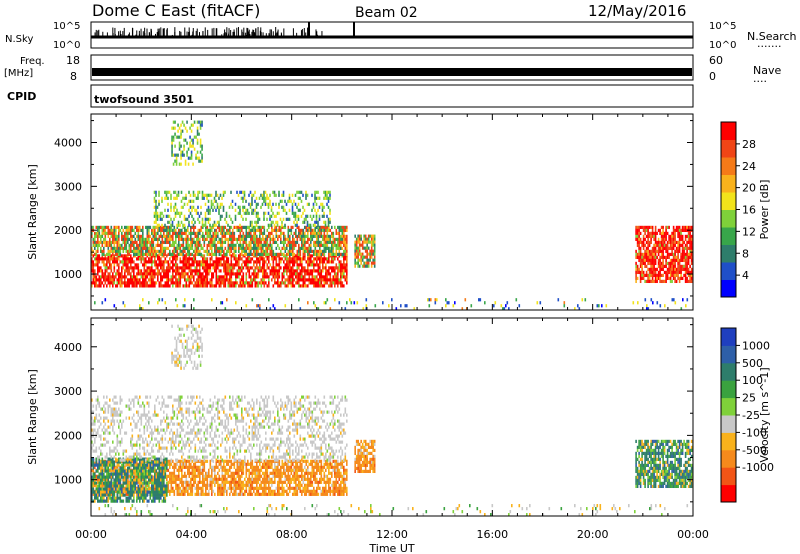  I want to click on nsky-label: N.Sky, so click(19, 39).